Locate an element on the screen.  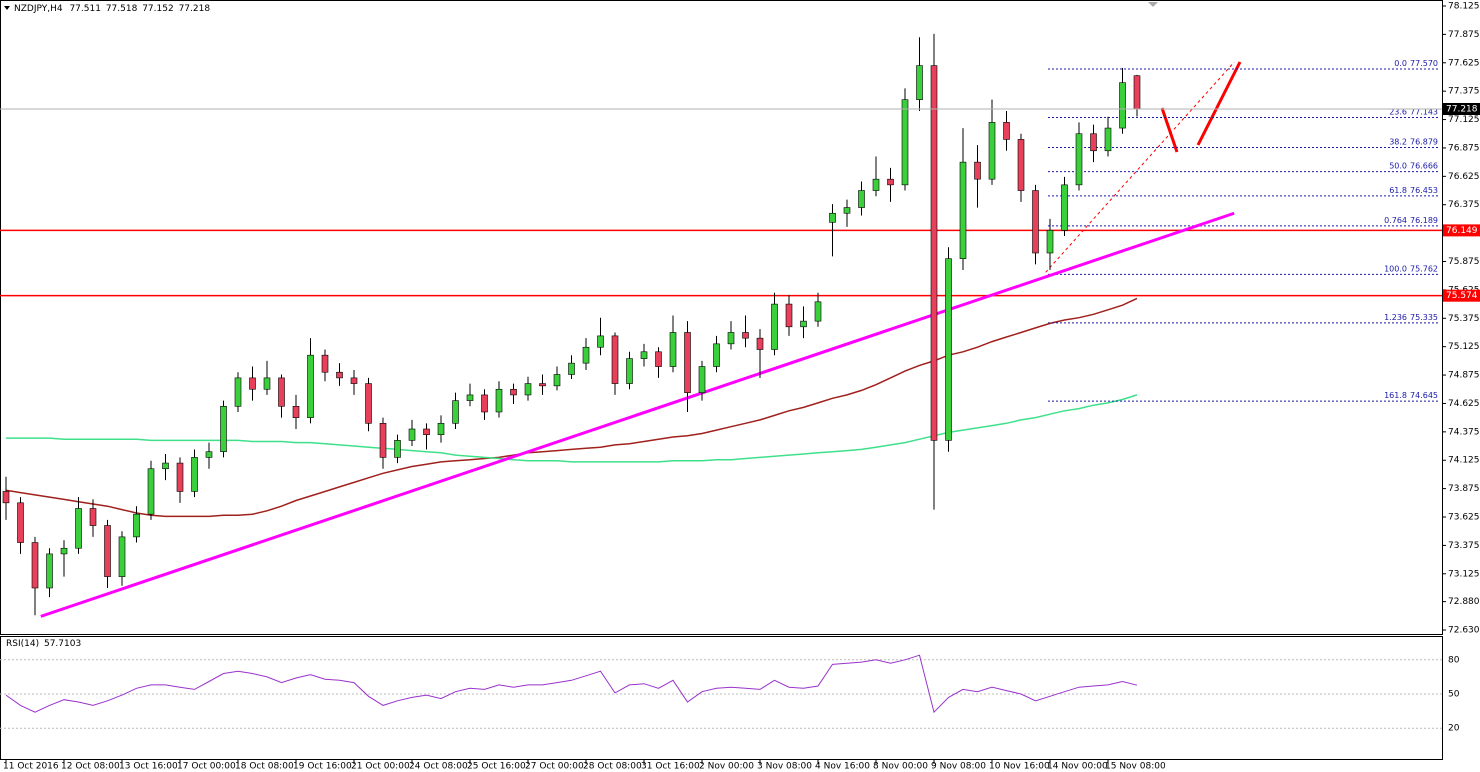
rsi-tick-label: 50 is located at coordinates (1454, 695).